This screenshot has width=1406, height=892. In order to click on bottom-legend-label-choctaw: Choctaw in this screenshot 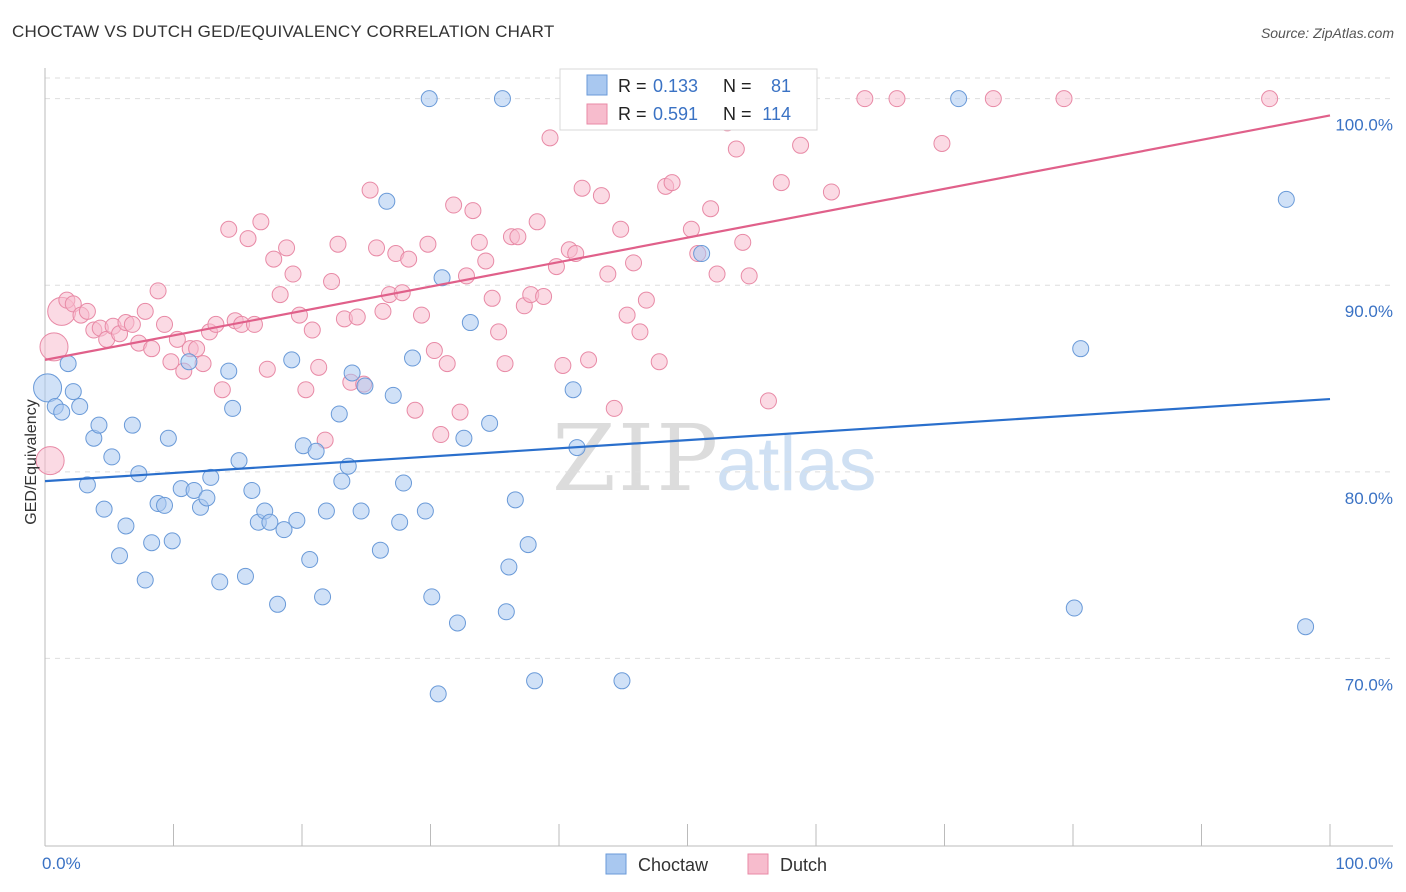, I will do `click(673, 865)`.